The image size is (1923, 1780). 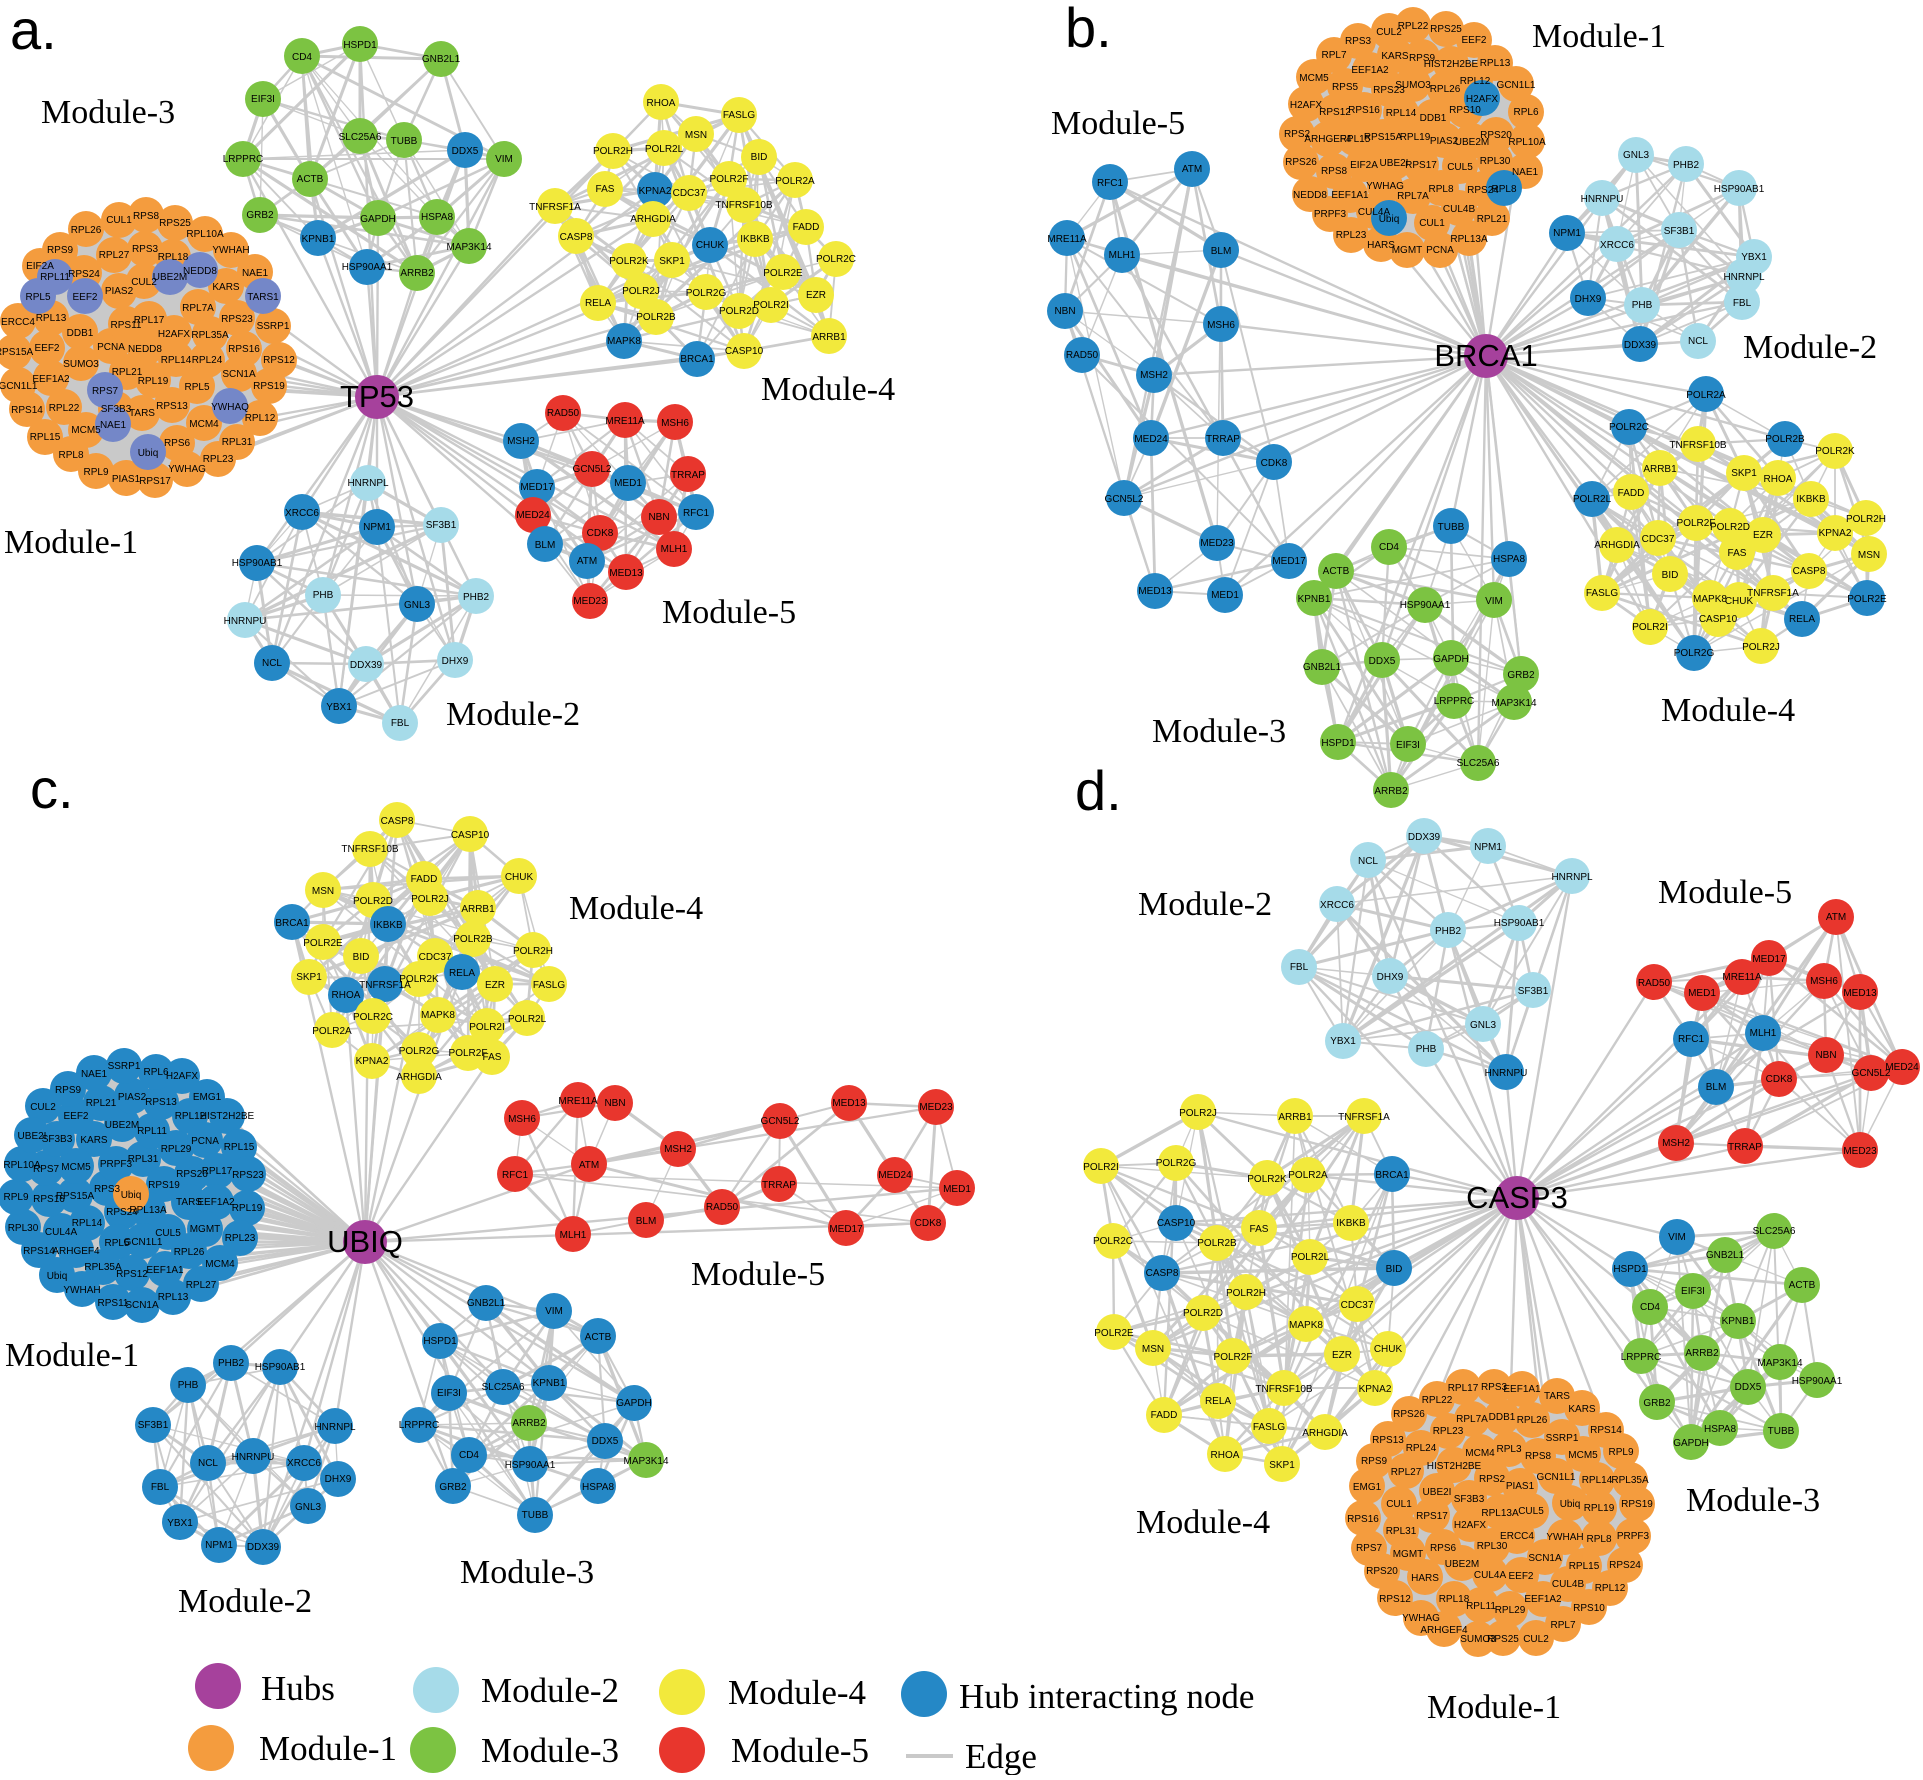 I want to click on svg-text: UBE2M, so click(x=1462, y=1564).